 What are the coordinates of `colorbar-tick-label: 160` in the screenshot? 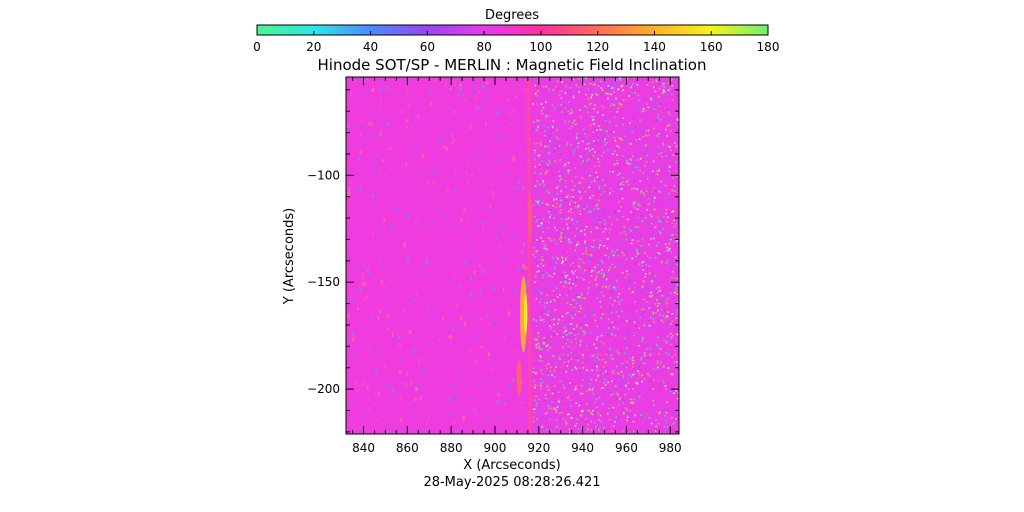 It's located at (711, 47).